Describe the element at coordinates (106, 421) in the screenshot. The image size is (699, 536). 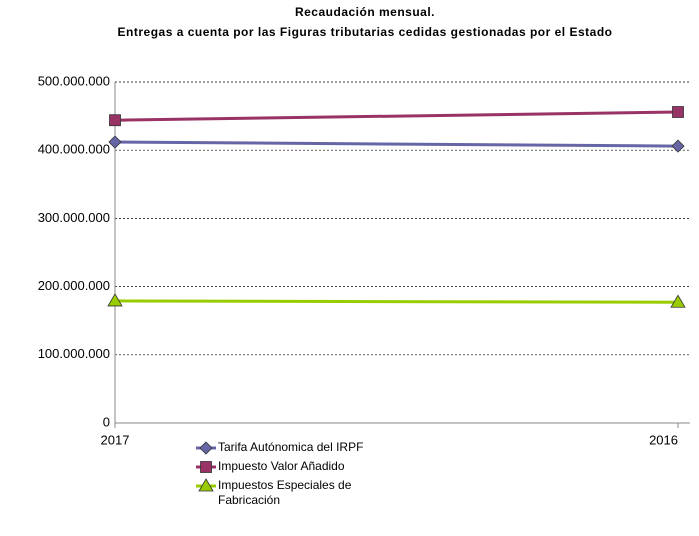
I see `y-tick-label: 0` at that location.